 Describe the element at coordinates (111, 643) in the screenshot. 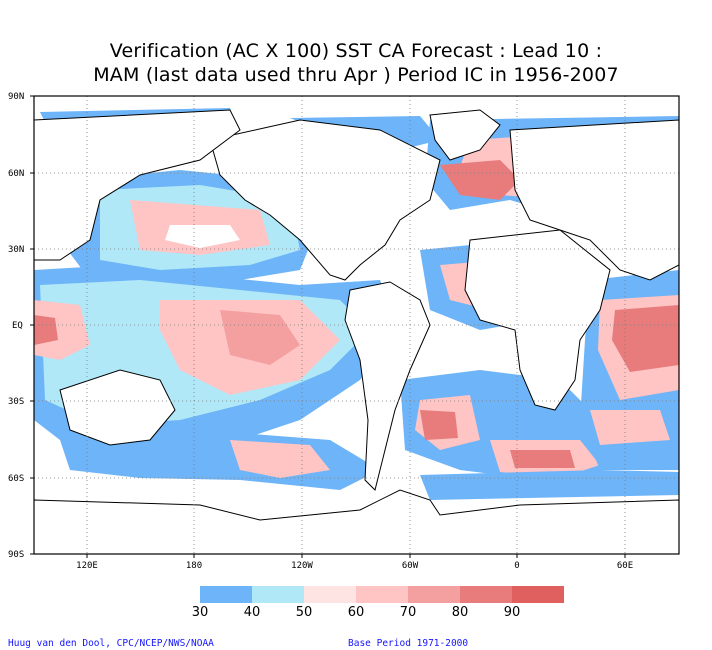

I see `credit-author: Huug van den Dool, CPC/NCEP/NWS/NOAA` at that location.